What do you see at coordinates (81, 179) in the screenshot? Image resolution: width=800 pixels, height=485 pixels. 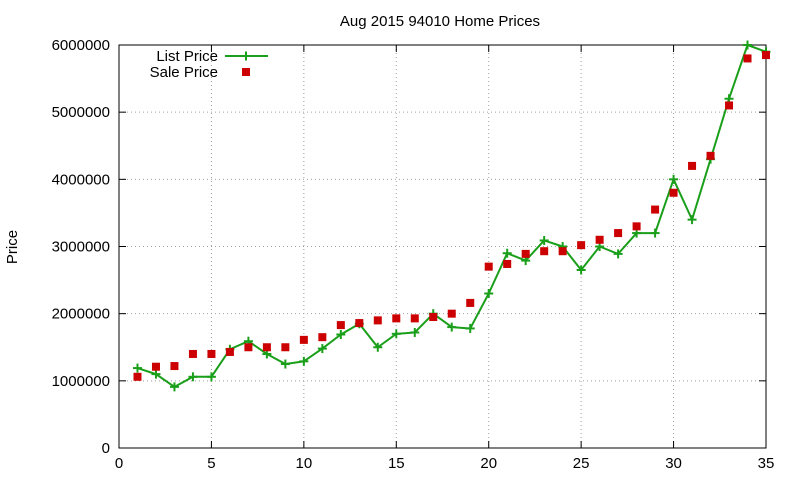 I see `y-tick-label: 4000000` at bounding box center [81, 179].